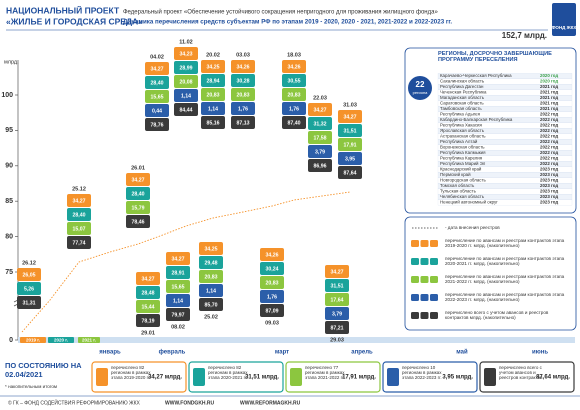  Describe the element at coordinates (462, 103) in the screenshot. I see `region-name: Саратовская область` at that location.